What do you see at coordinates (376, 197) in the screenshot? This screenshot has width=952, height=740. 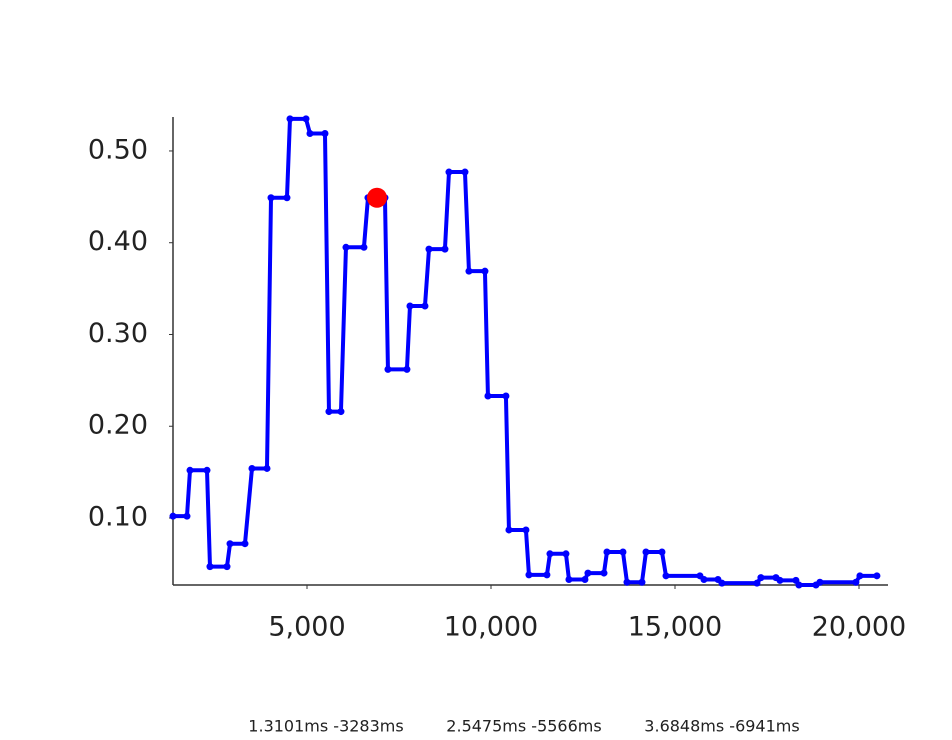 I see `highlight-point` at bounding box center [376, 197].